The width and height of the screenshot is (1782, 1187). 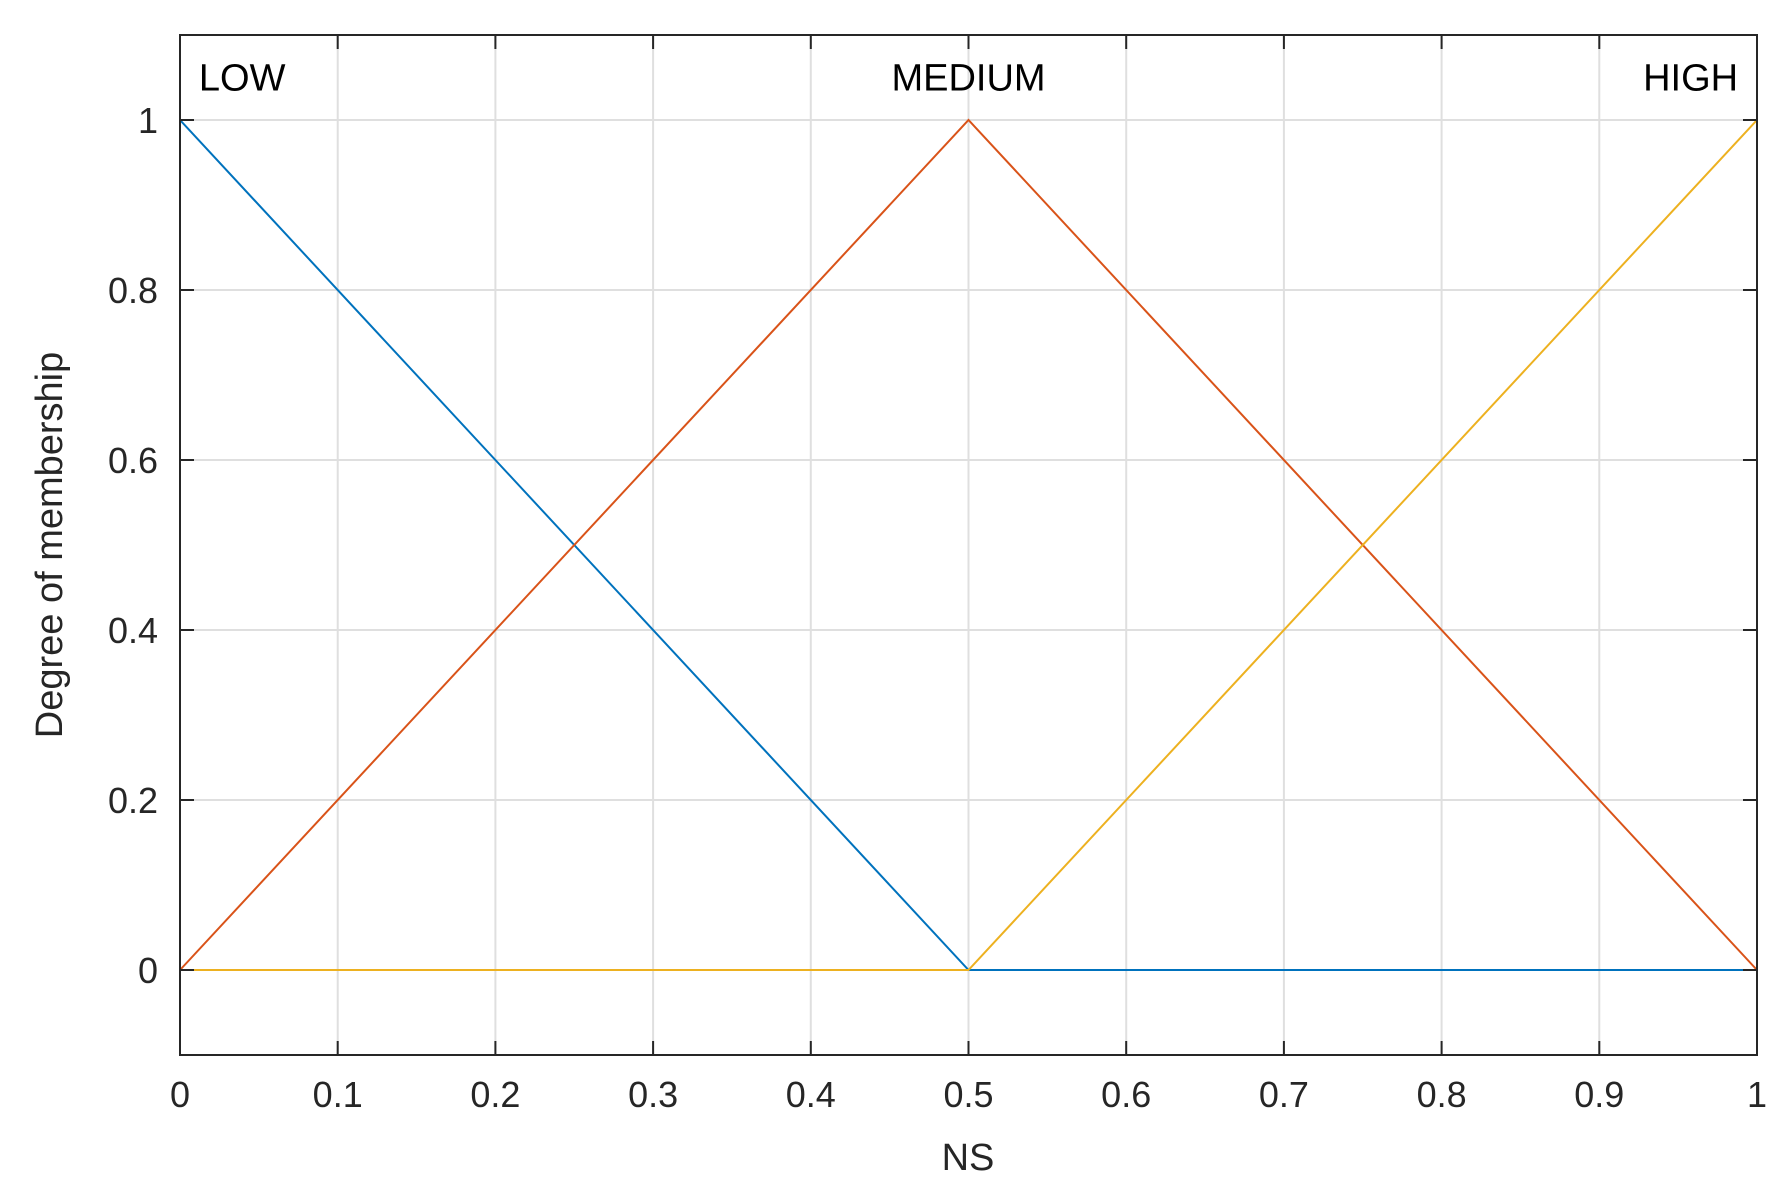 What do you see at coordinates (495, 1094) in the screenshot?
I see `x-tick-label: 0.2` at bounding box center [495, 1094].